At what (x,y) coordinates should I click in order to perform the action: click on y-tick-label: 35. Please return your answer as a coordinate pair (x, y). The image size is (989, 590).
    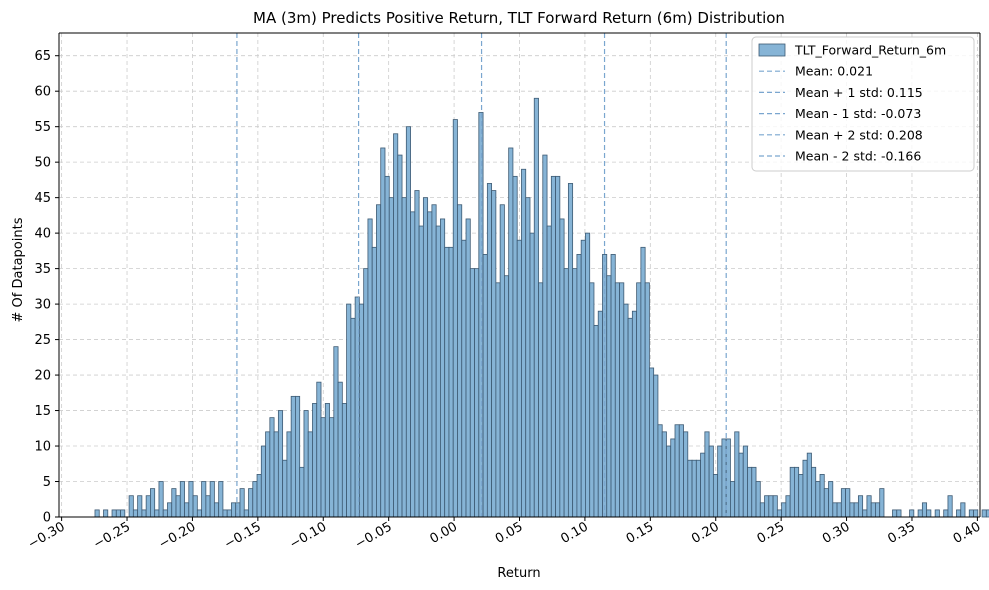
    Looking at the image, I should click on (42, 269).